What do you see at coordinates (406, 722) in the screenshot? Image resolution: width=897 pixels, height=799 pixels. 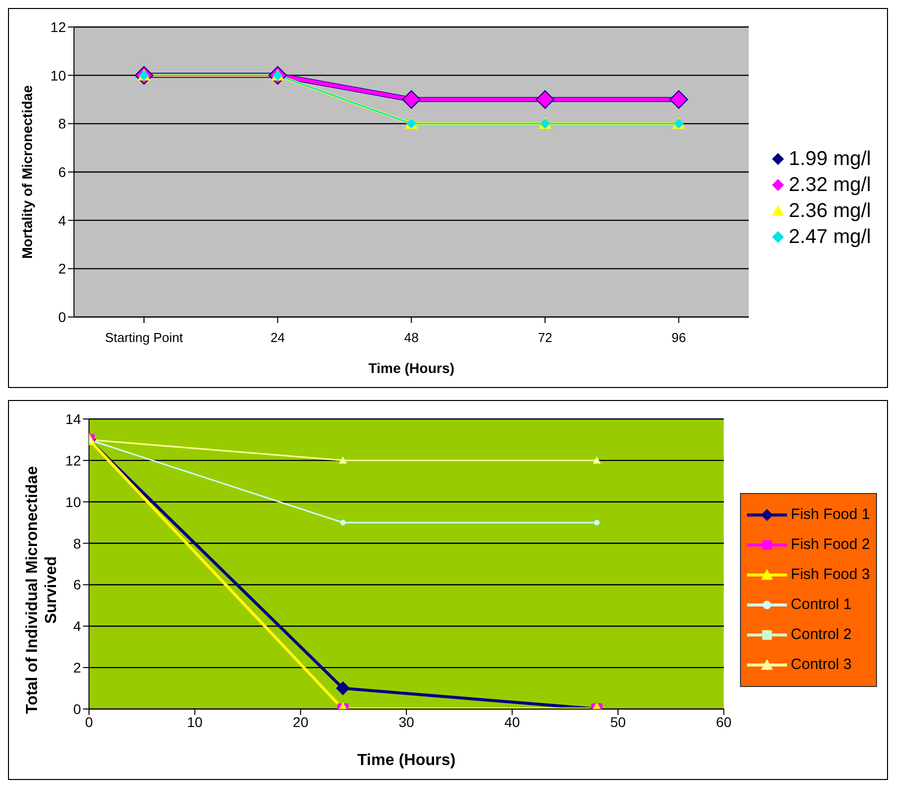 I see `x-tick-label: 30` at bounding box center [406, 722].